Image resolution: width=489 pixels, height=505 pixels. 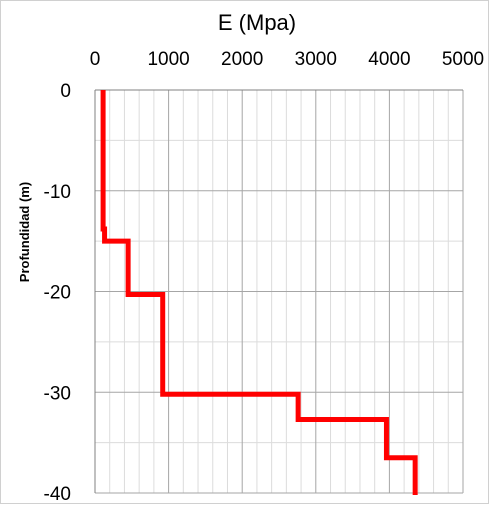 What do you see at coordinates (463, 59) in the screenshot?
I see `x-tick-label: 5000` at bounding box center [463, 59].